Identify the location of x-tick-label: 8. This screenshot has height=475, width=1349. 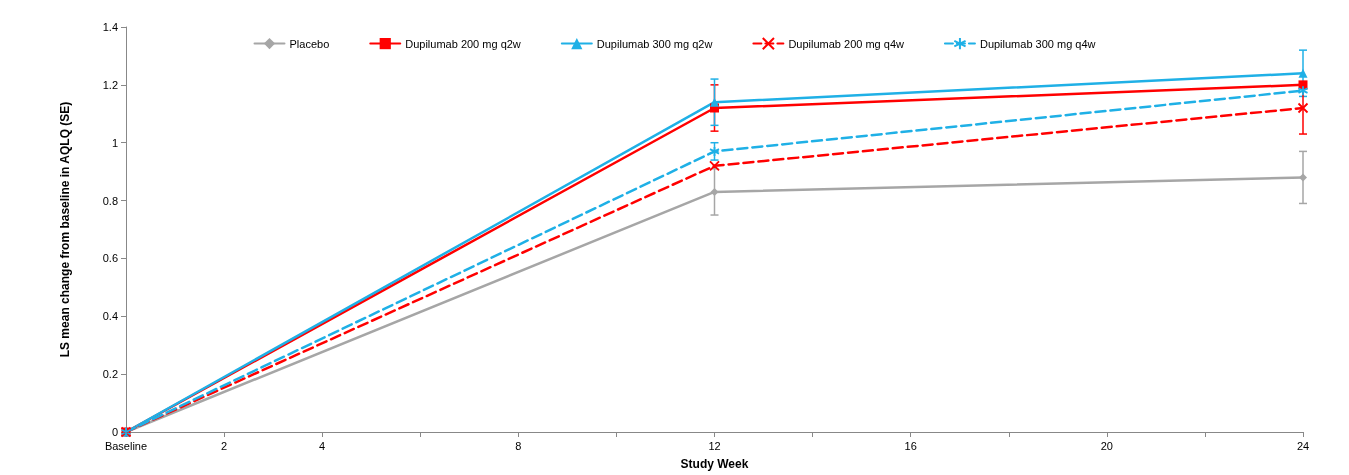
(518, 445).